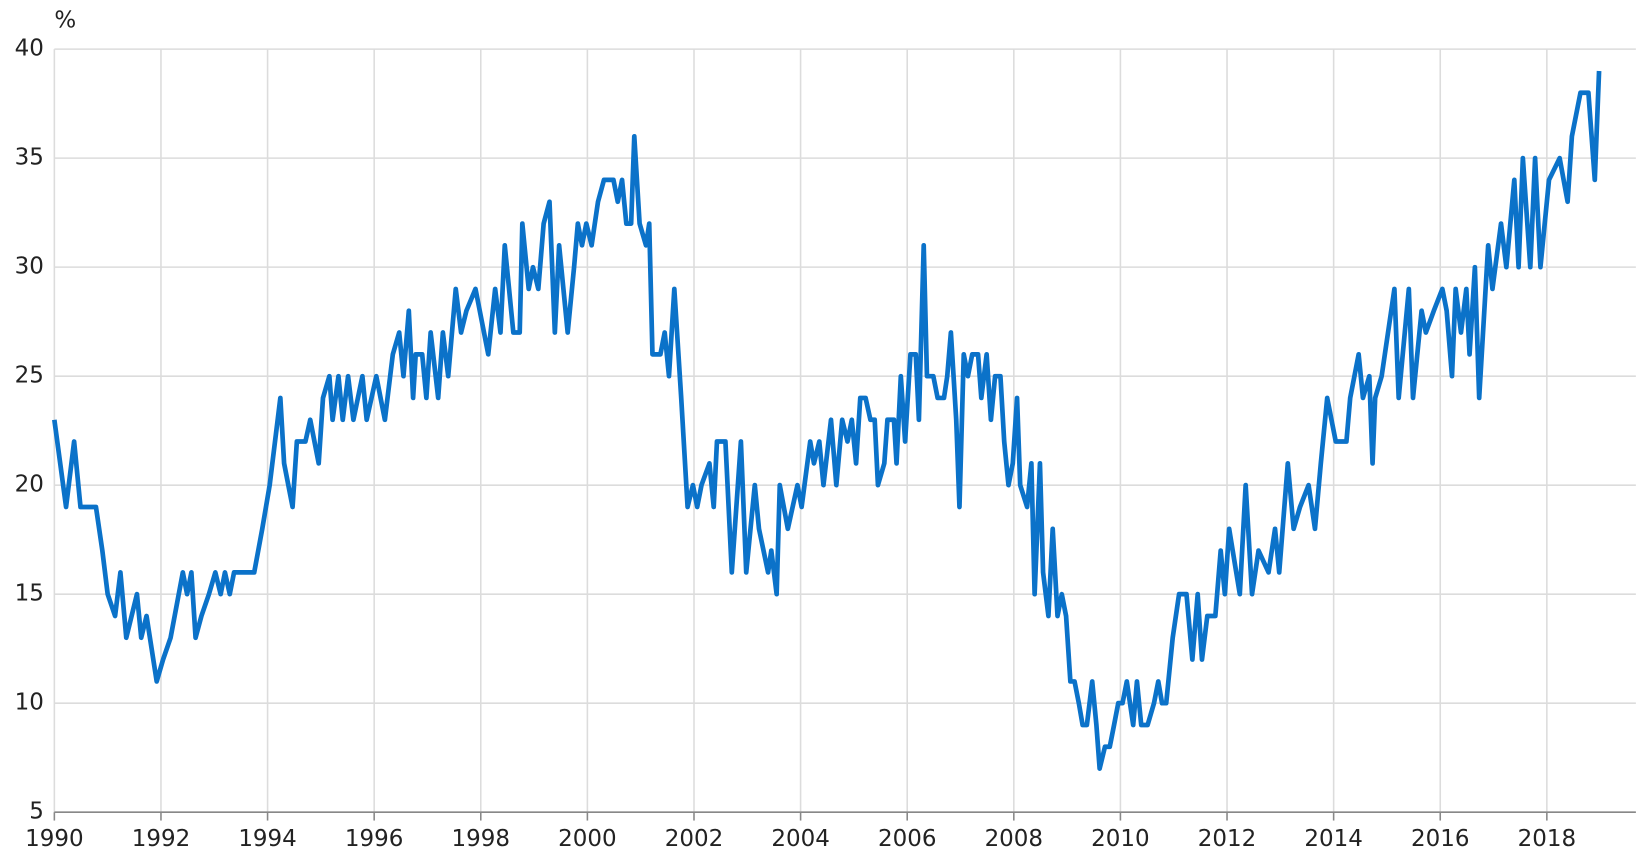  Describe the element at coordinates (29, 267) in the screenshot. I see `y-tick-label: 30` at that location.